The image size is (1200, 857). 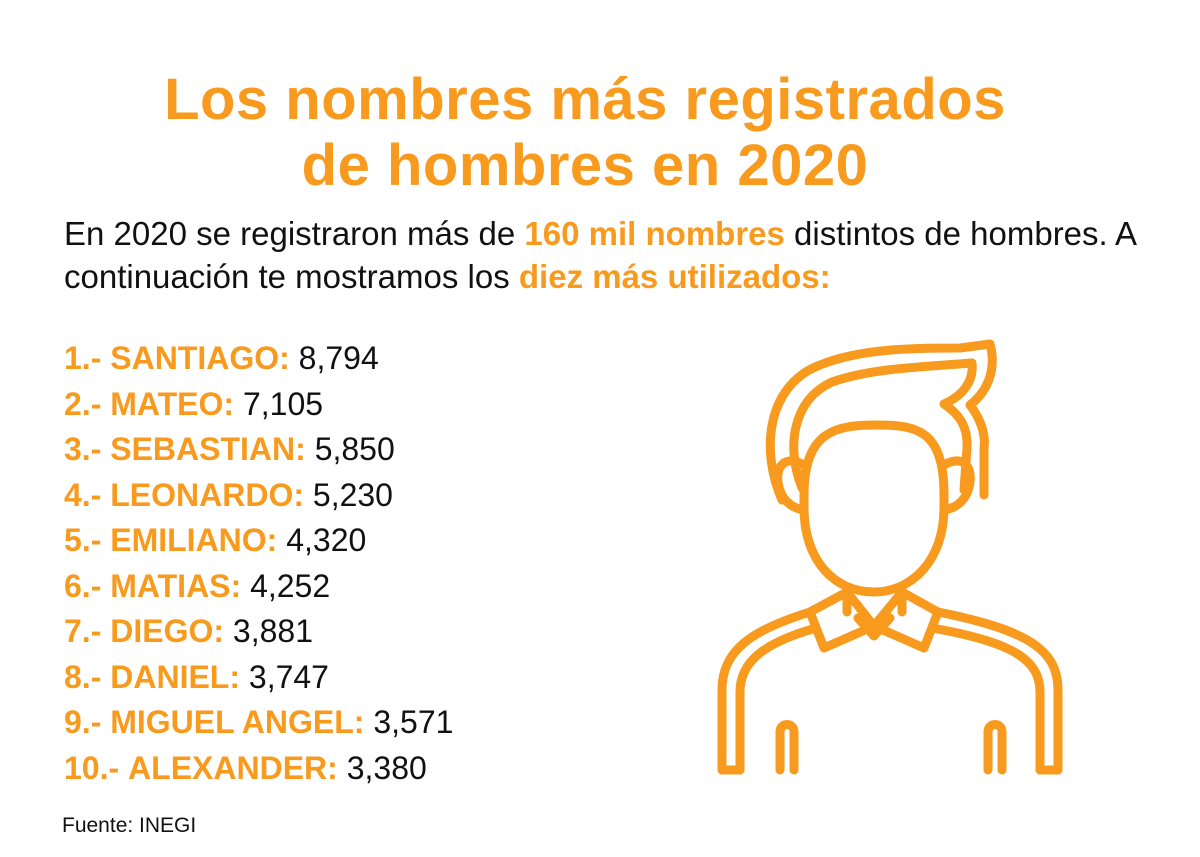 What do you see at coordinates (83, 540) in the screenshot?
I see `rank: 5.-` at bounding box center [83, 540].